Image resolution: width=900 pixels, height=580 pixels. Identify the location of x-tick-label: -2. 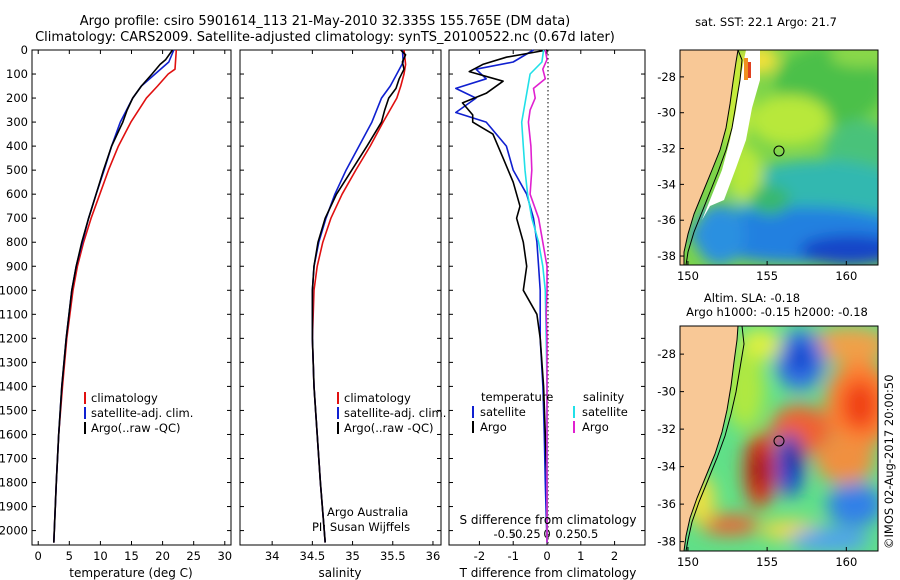
(479, 556).